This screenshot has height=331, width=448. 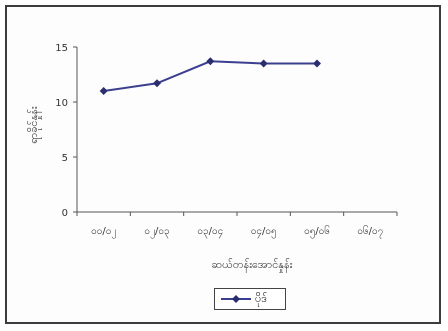 I want to click on x-tick-label: ၀၀/၀၂, so click(x=103, y=232).